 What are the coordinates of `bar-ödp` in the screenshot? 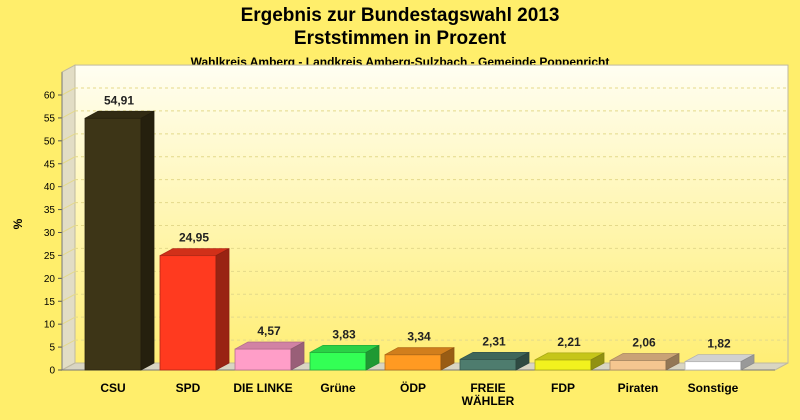 It's located at (419, 359).